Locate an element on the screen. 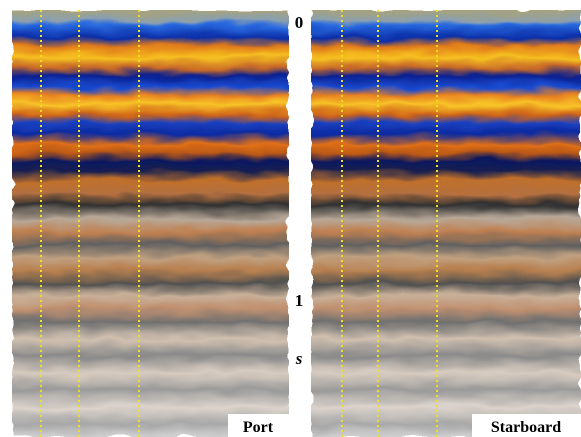 Image resolution: width=581 pixels, height=437 pixels. panel-label: Port is located at coordinates (258, 427).